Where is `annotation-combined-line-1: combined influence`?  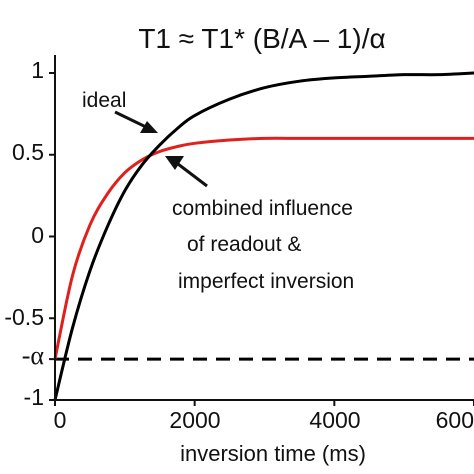 annotation-combined-line-1: combined influence is located at coordinates (262, 208).